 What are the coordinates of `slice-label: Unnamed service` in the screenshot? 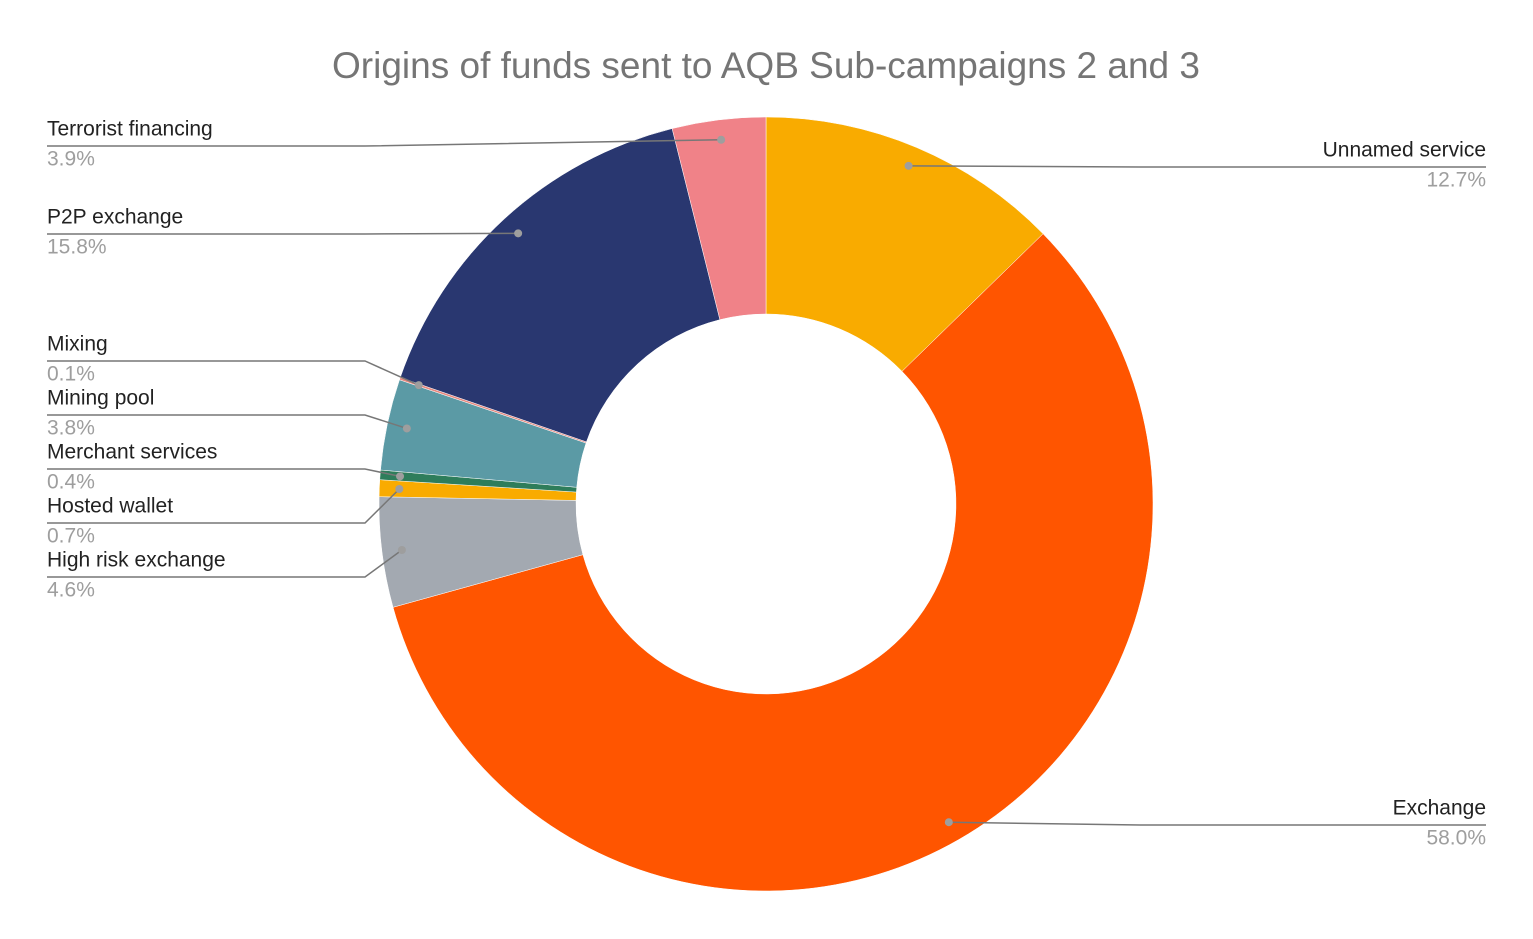 It's located at (1404, 150).